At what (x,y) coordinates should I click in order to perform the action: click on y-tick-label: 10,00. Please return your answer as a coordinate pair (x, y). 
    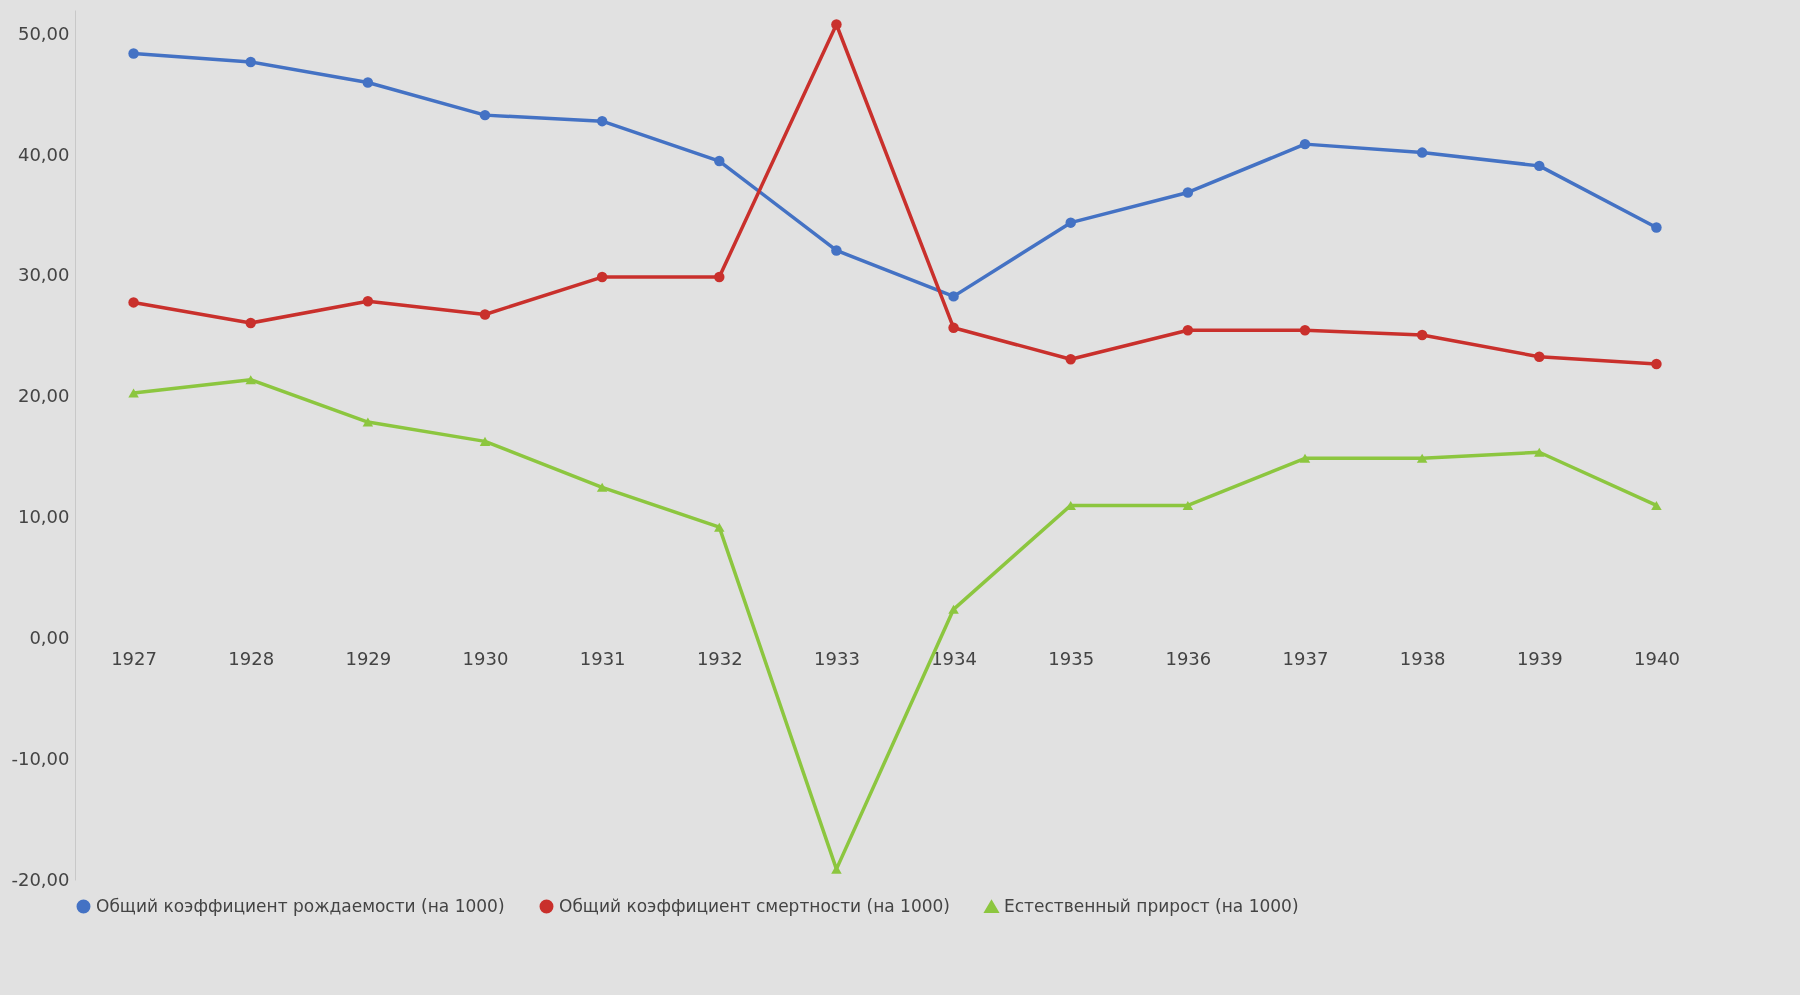
    Looking at the image, I should click on (43, 516).